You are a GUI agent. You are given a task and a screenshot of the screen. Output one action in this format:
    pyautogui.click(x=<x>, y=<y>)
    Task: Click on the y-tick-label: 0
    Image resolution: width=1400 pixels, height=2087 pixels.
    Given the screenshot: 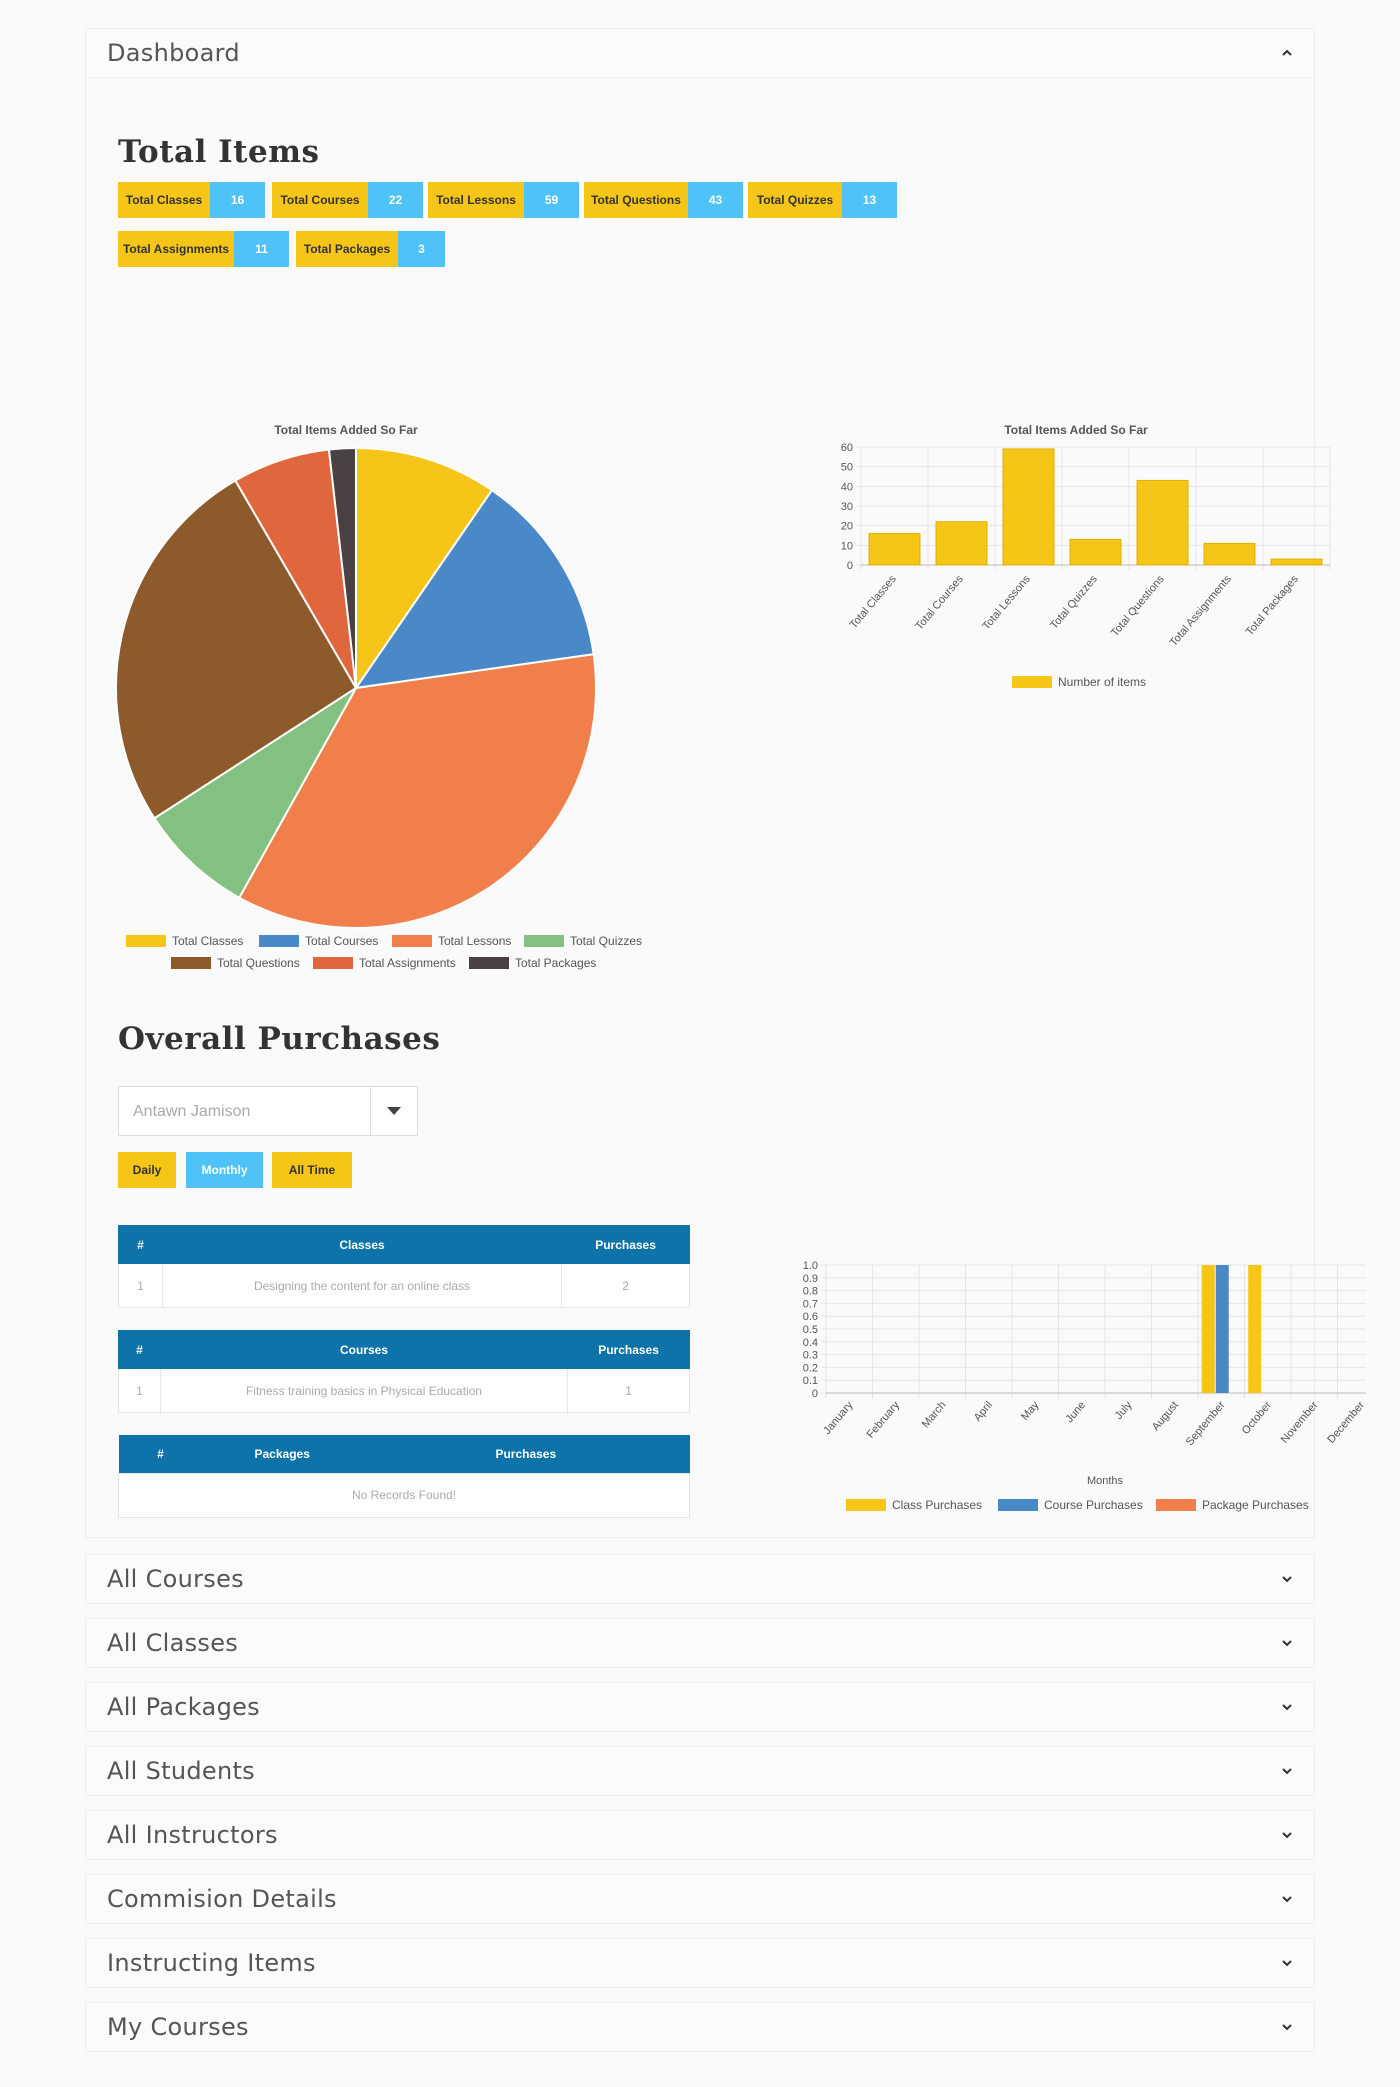 What is the action you would take?
    pyautogui.click(x=850, y=566)
    